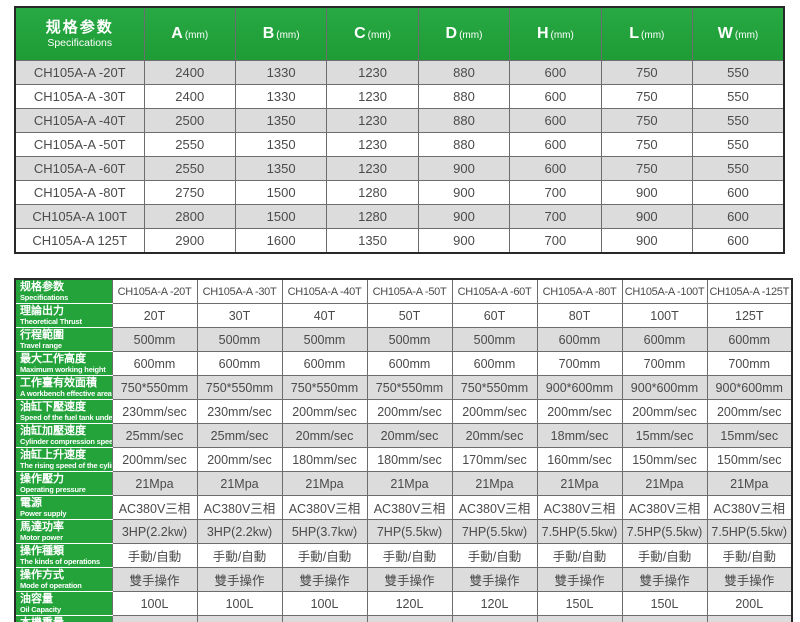  I want to click on table-cell: 180mm/sec, so click(324, 459).